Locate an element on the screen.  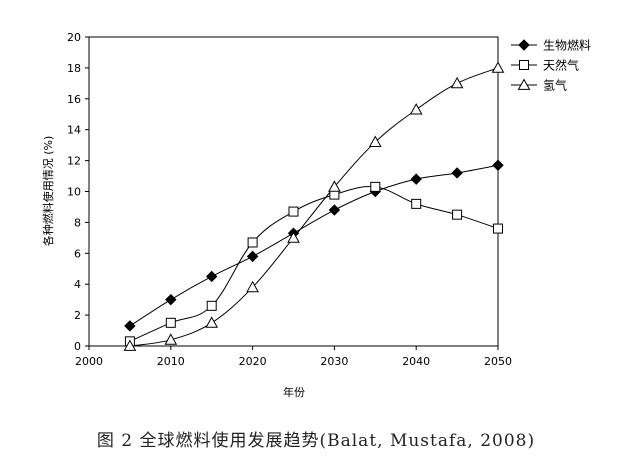
x-tick-label: 2010 is located at coordinates (171, 361).